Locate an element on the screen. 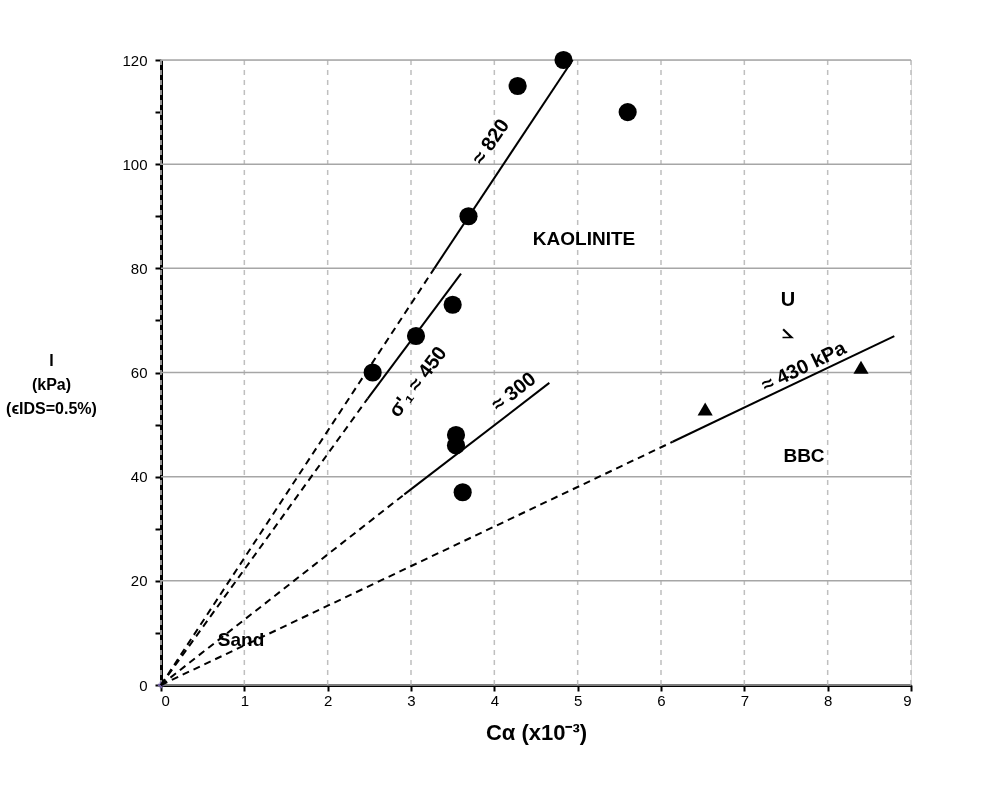 Image resolution: width=1005 pixels, height=794 pixels. annotation: ≈ 300 is located at coordinates (513, 391).